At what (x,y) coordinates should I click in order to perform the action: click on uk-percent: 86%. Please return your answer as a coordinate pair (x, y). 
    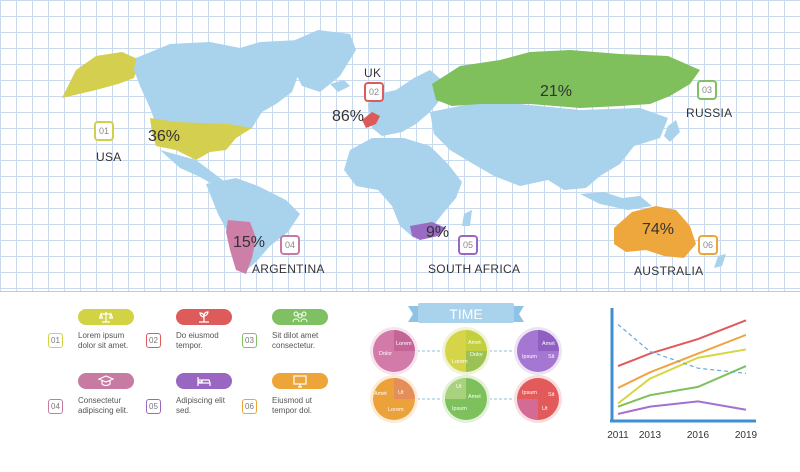
    Looking at the image, I should click on (348, 116).